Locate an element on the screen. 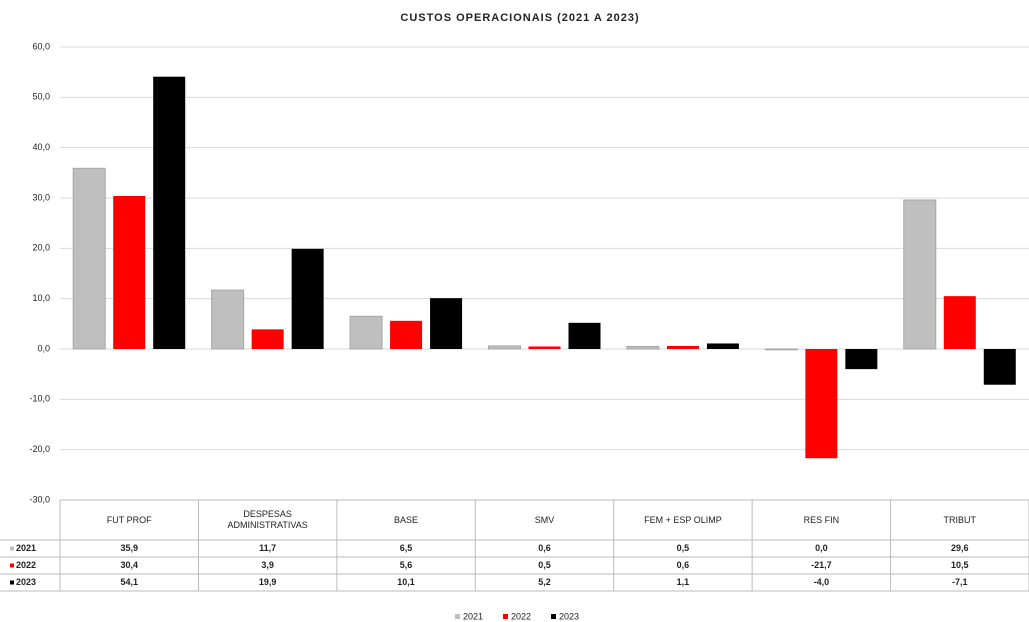 The height and width of the screenshot is (622, 1029). series-label: 2023 is located at coordinates (26, 582).